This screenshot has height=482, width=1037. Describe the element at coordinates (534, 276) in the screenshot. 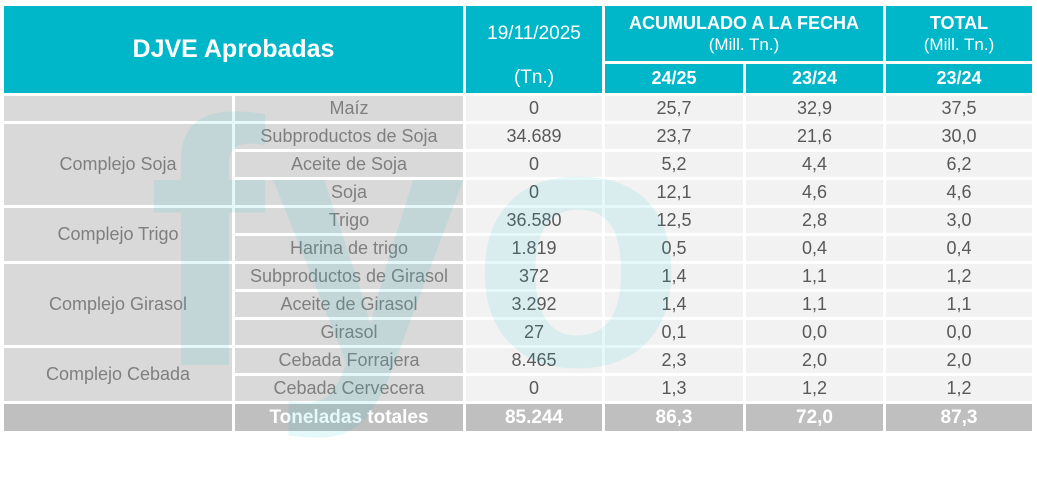

I see `value-cell: 372` at that location.